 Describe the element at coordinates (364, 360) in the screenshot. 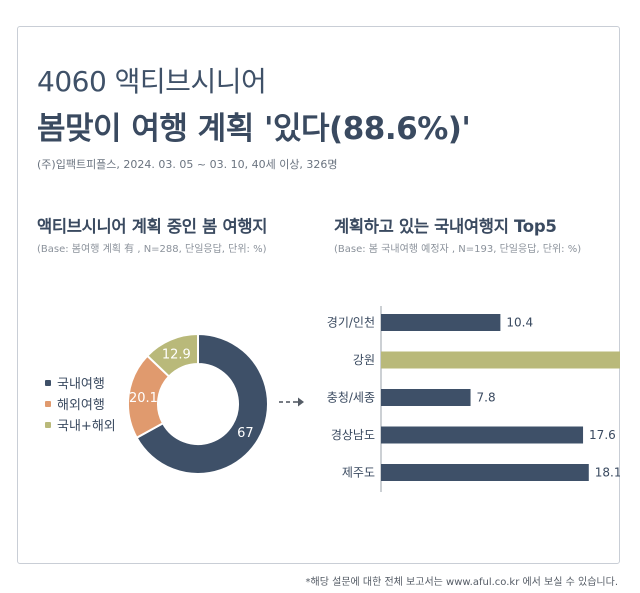

I see `bar-category-label: 강원` at that location.